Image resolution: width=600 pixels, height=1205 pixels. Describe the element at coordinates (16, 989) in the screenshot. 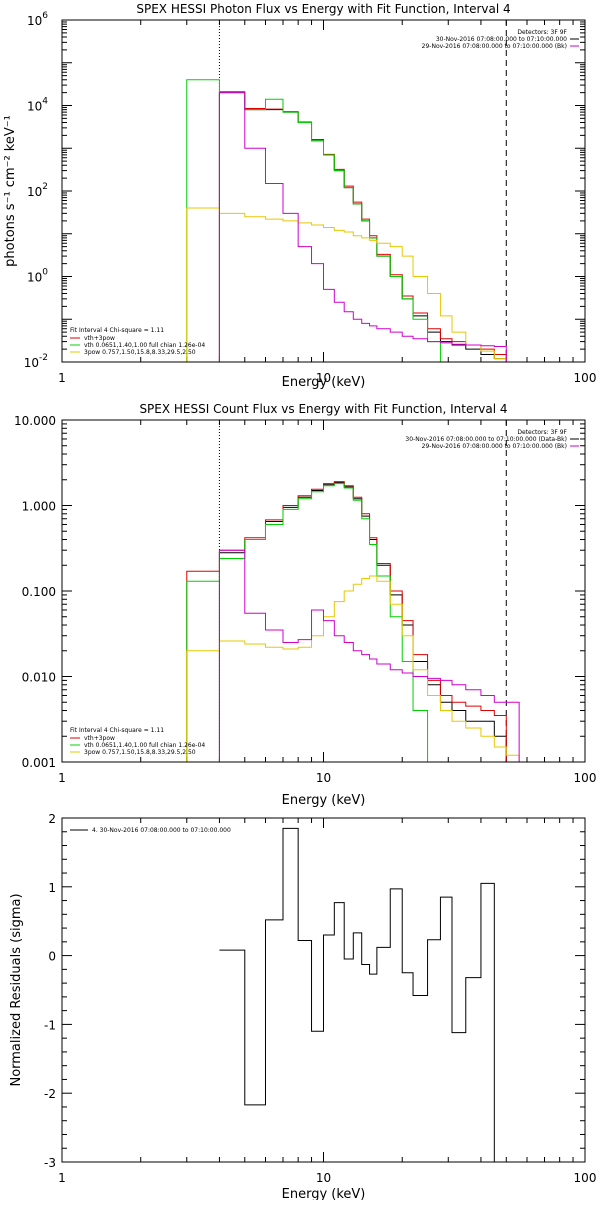

I see `y-axis-label: Normalized Residuals (sigma)` at that location.